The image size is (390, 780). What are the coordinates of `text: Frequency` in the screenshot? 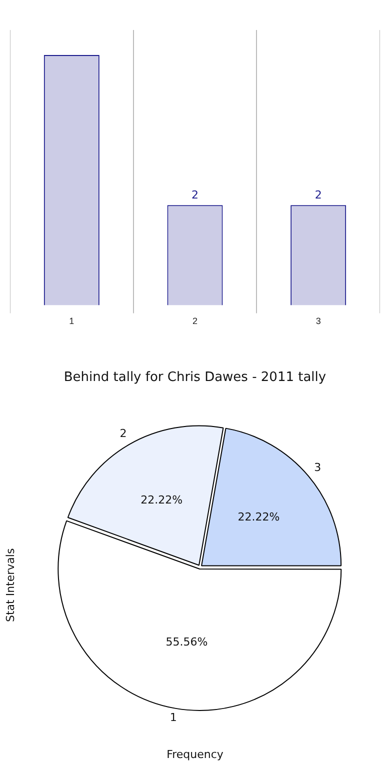 It's located at (195, 754).